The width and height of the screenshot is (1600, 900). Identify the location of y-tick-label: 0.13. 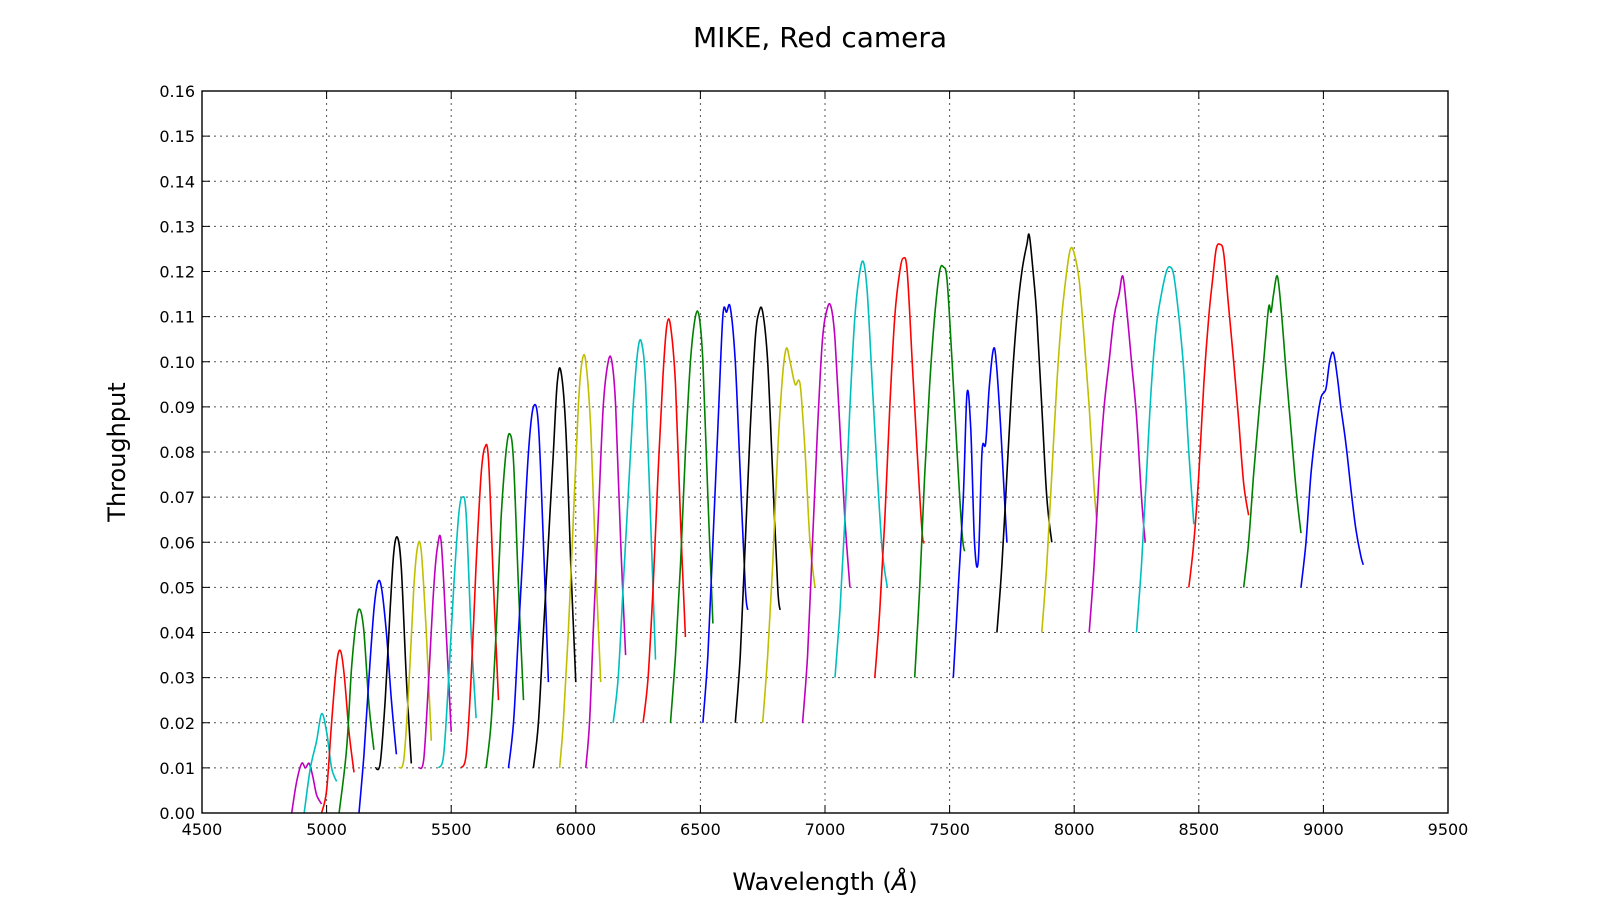
(177, 226).